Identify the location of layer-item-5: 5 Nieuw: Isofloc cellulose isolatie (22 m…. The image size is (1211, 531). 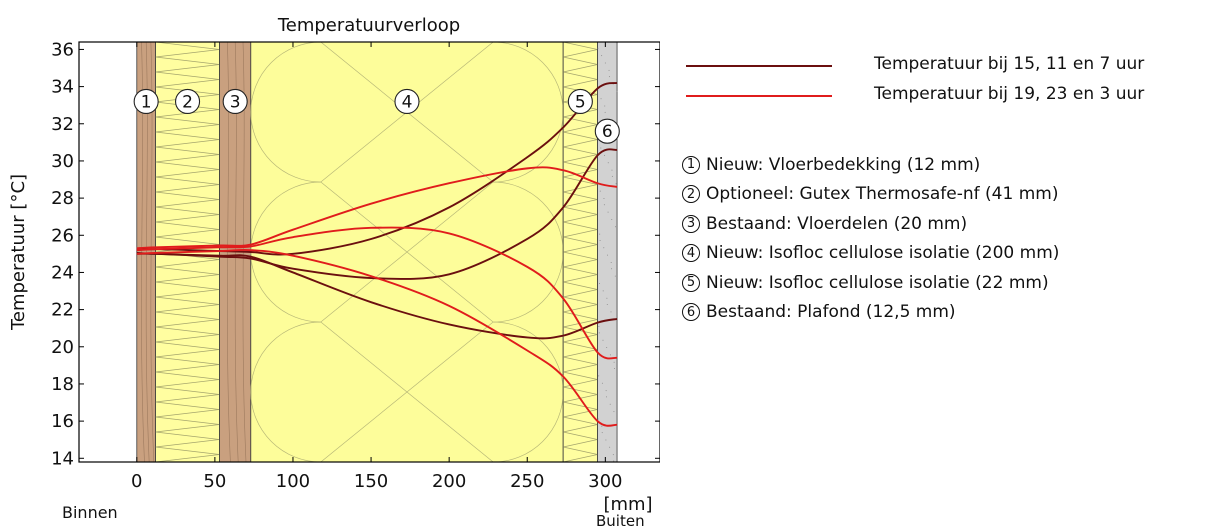
(870, 283).